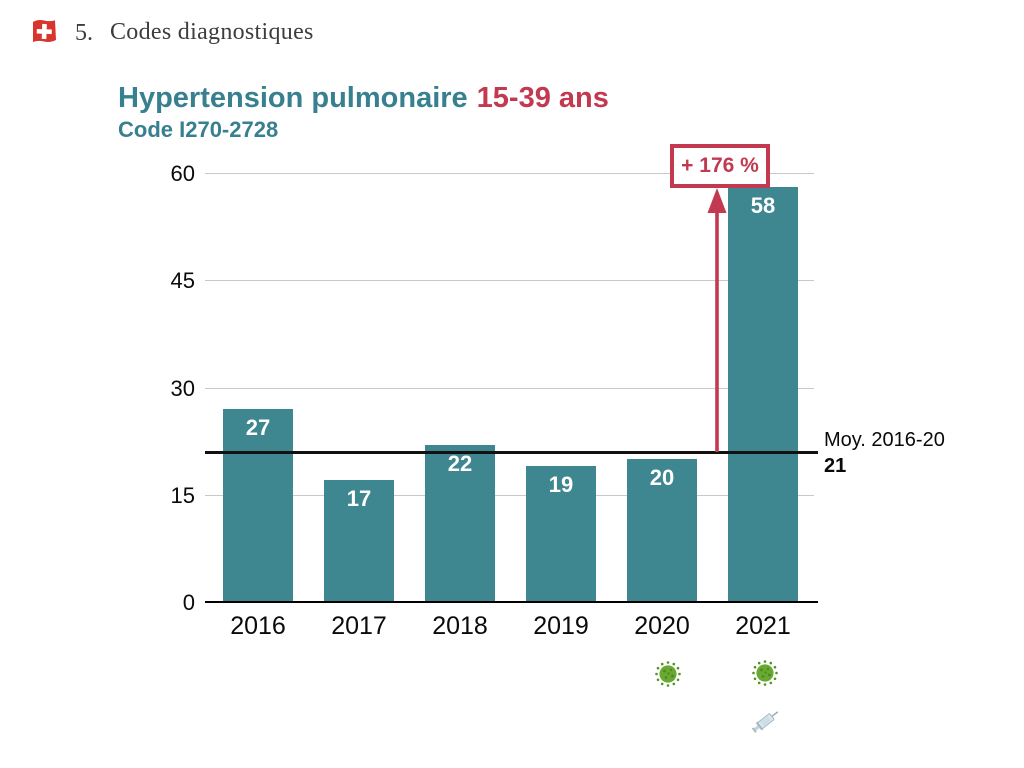  I want to click on y-tick-label-0: 0, so click(188, 602).